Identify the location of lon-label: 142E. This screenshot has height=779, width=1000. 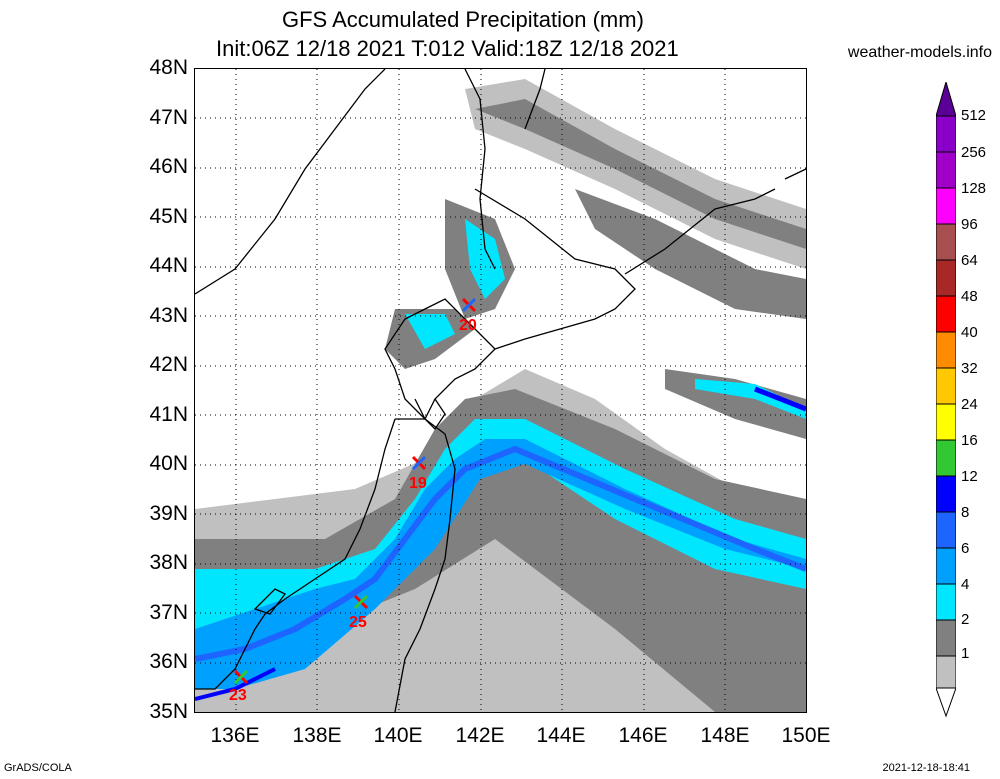
(480, 735).